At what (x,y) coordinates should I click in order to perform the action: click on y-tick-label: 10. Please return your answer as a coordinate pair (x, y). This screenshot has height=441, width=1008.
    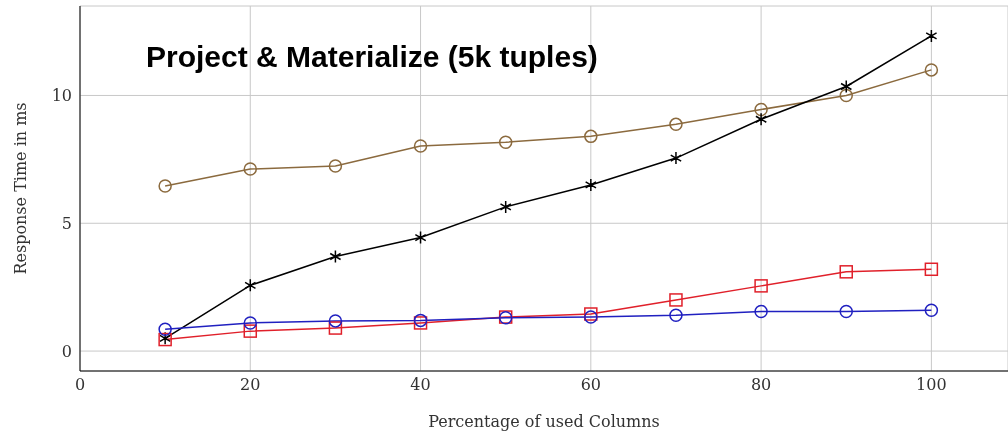
    Looking at the image, I should click on (61, 96).